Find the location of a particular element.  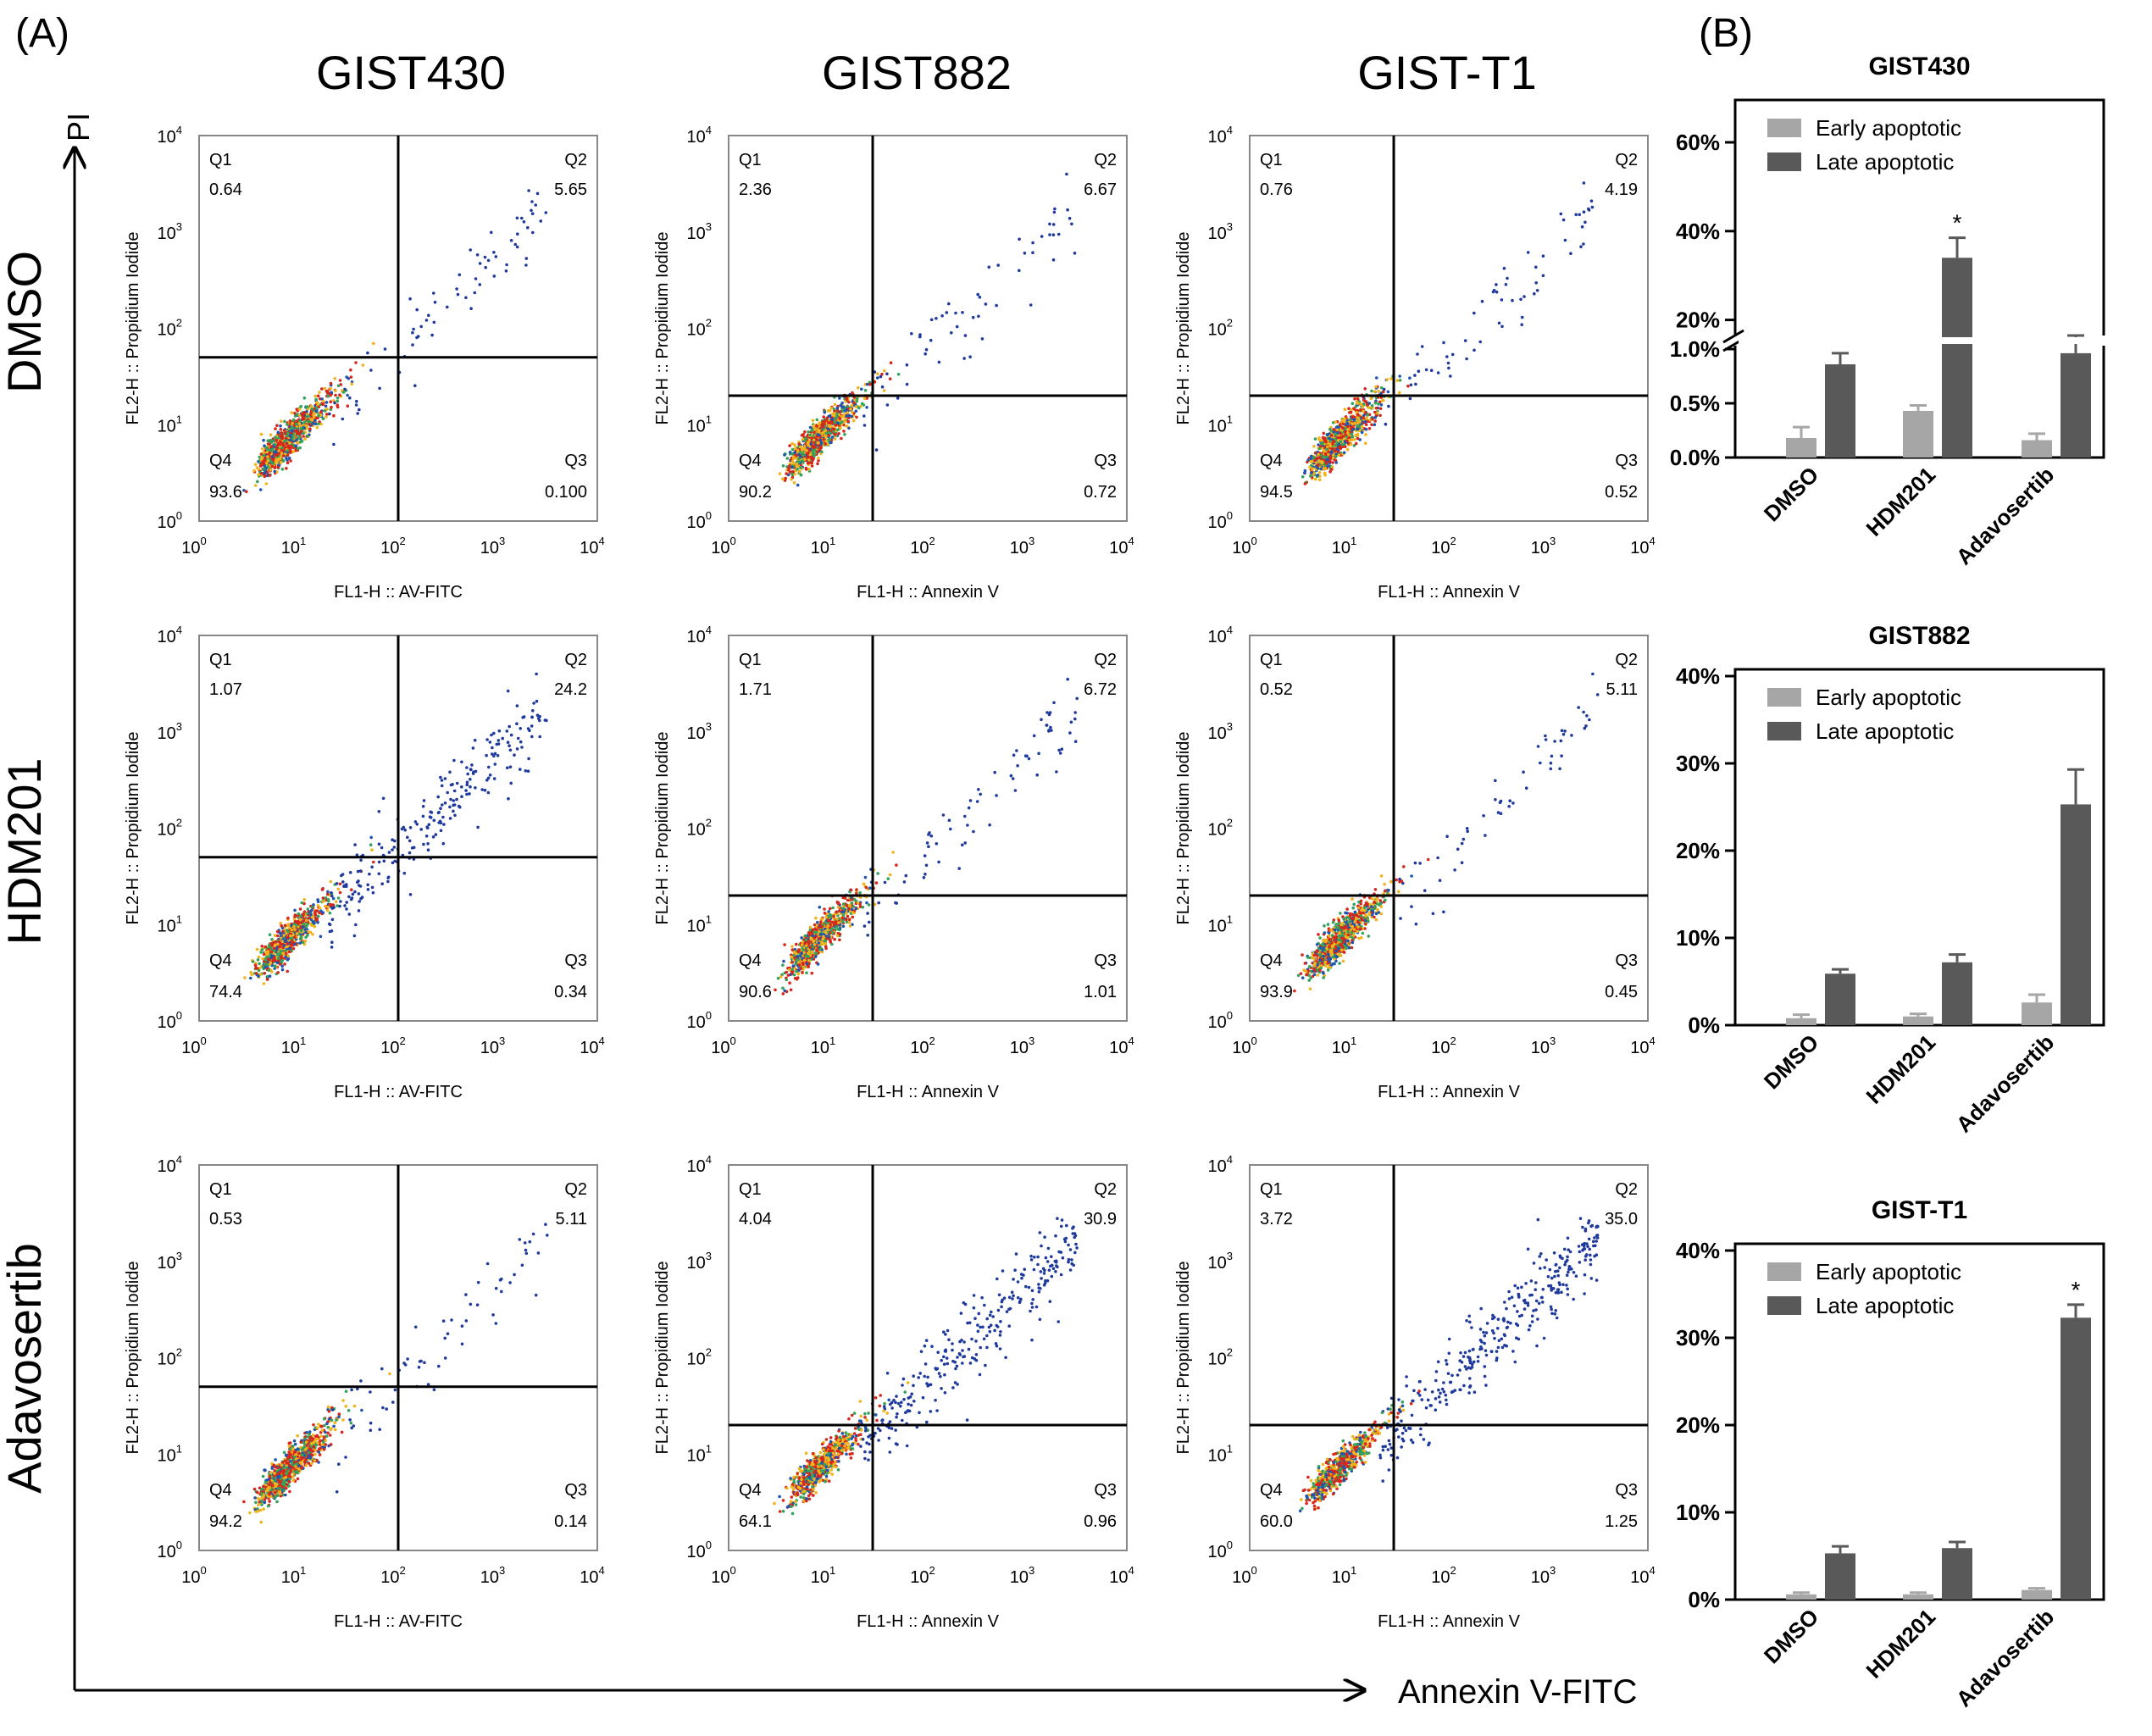

panel-a-label: (A) is located at coordinates (42, 33).